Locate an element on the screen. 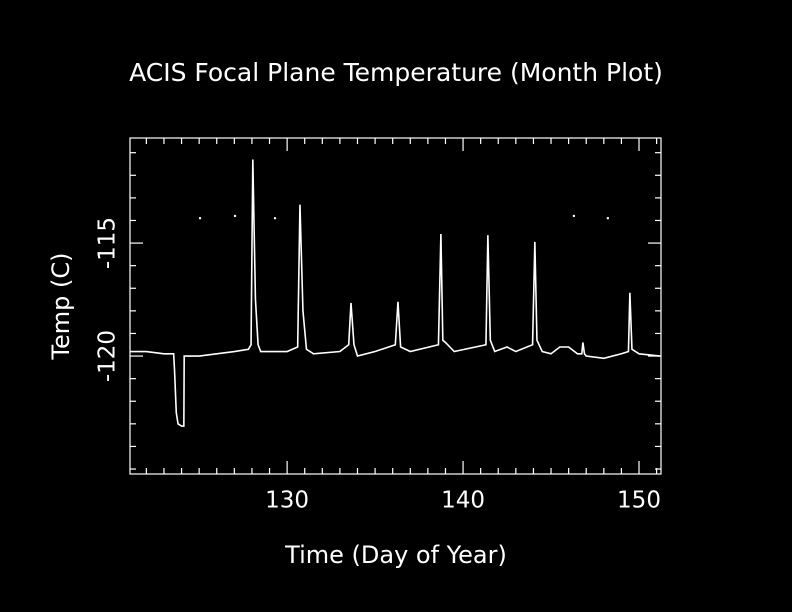 The width and height of the screenshot is (792, 612). y-tick-label: -115 is located at coordinates (108, 243).